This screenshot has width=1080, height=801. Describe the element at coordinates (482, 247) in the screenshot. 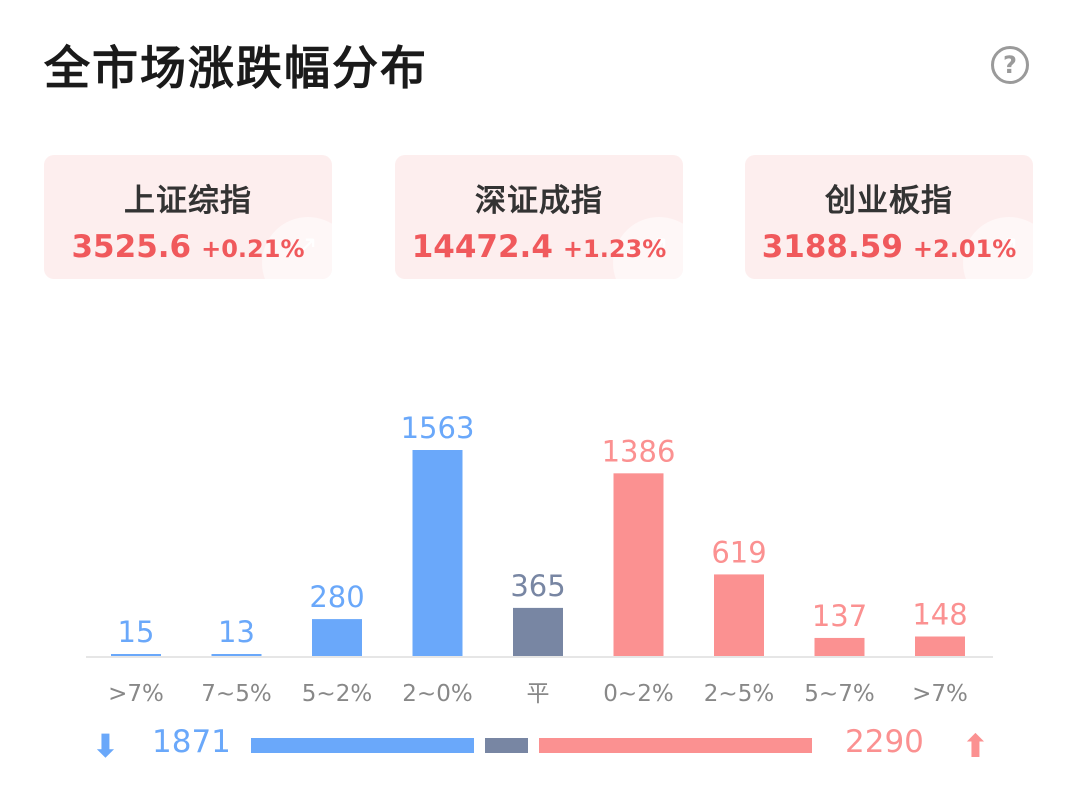

I see `index-price: 14472.4` at that location.